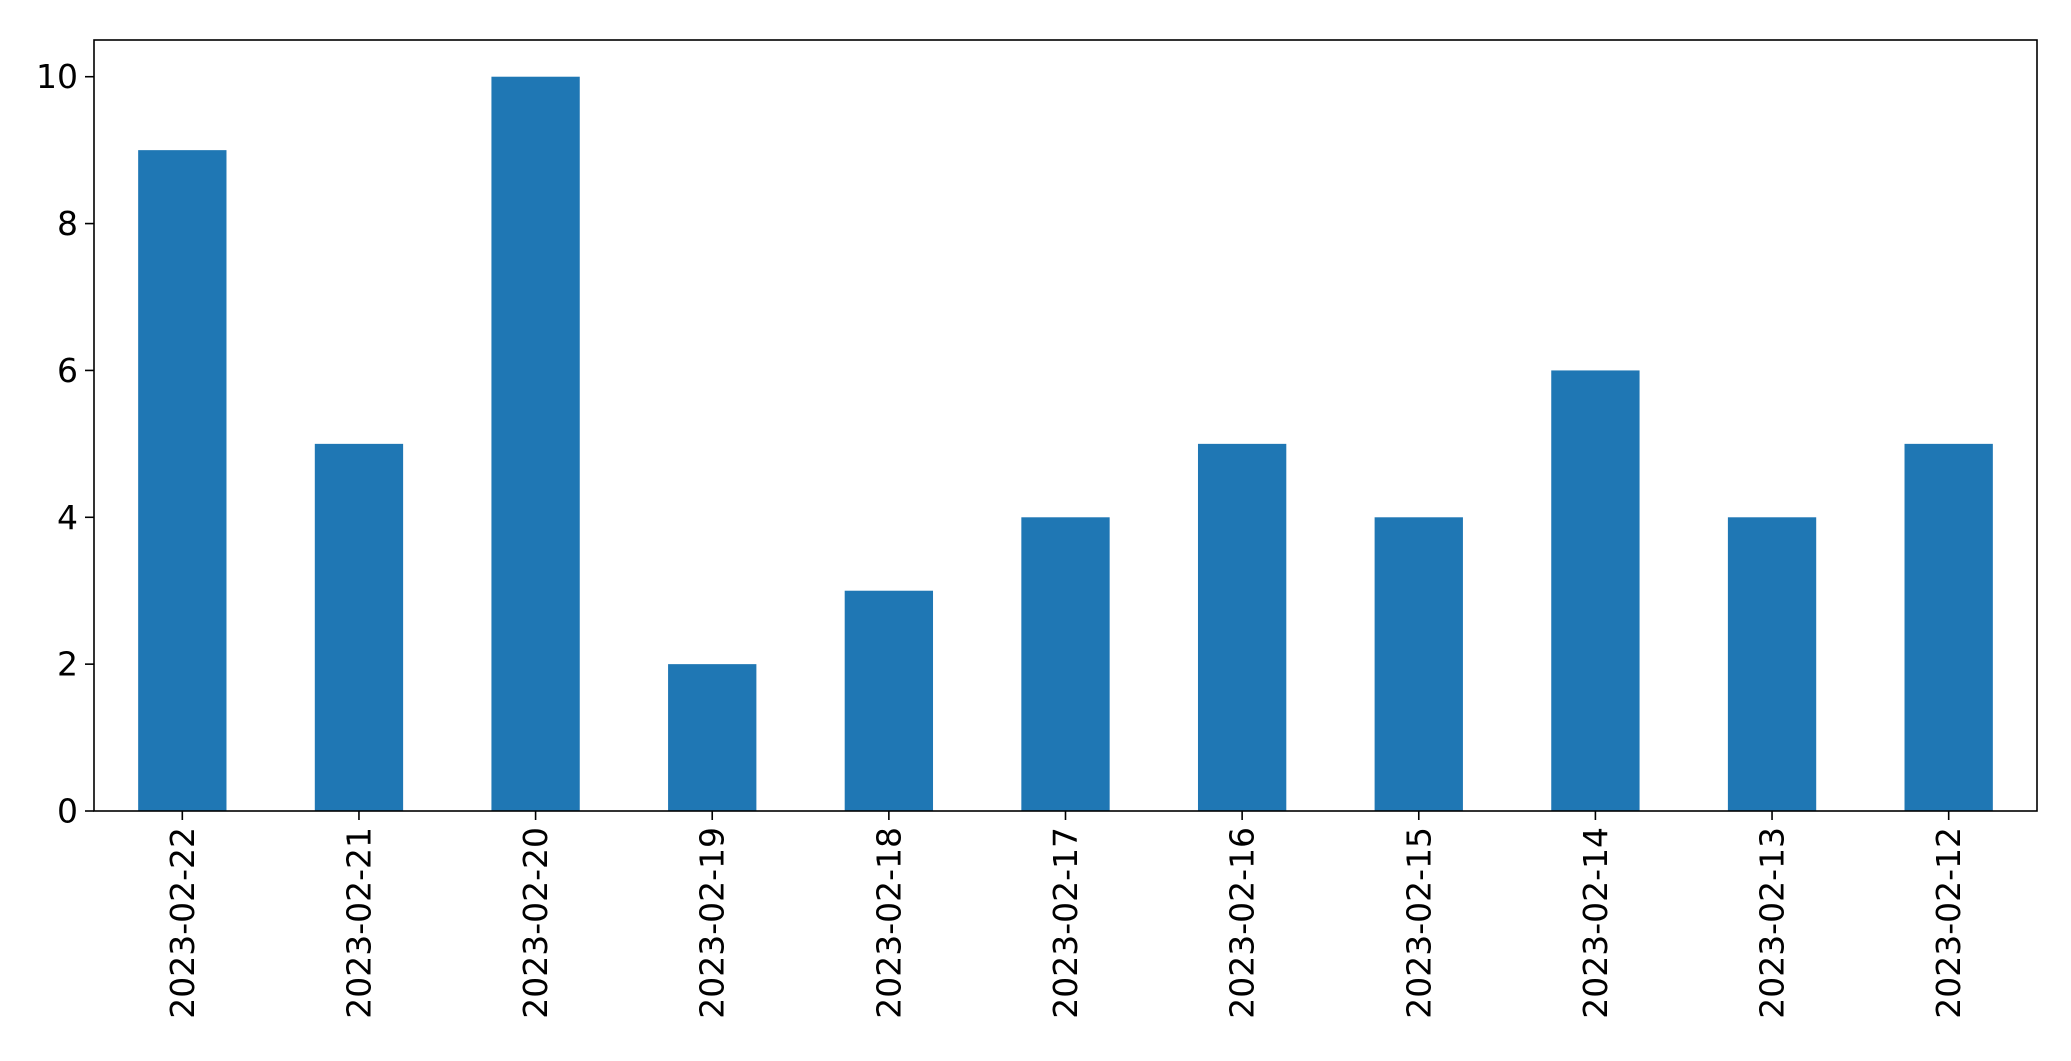  I want to click on y-tick-label: 8, so click(67, 223).